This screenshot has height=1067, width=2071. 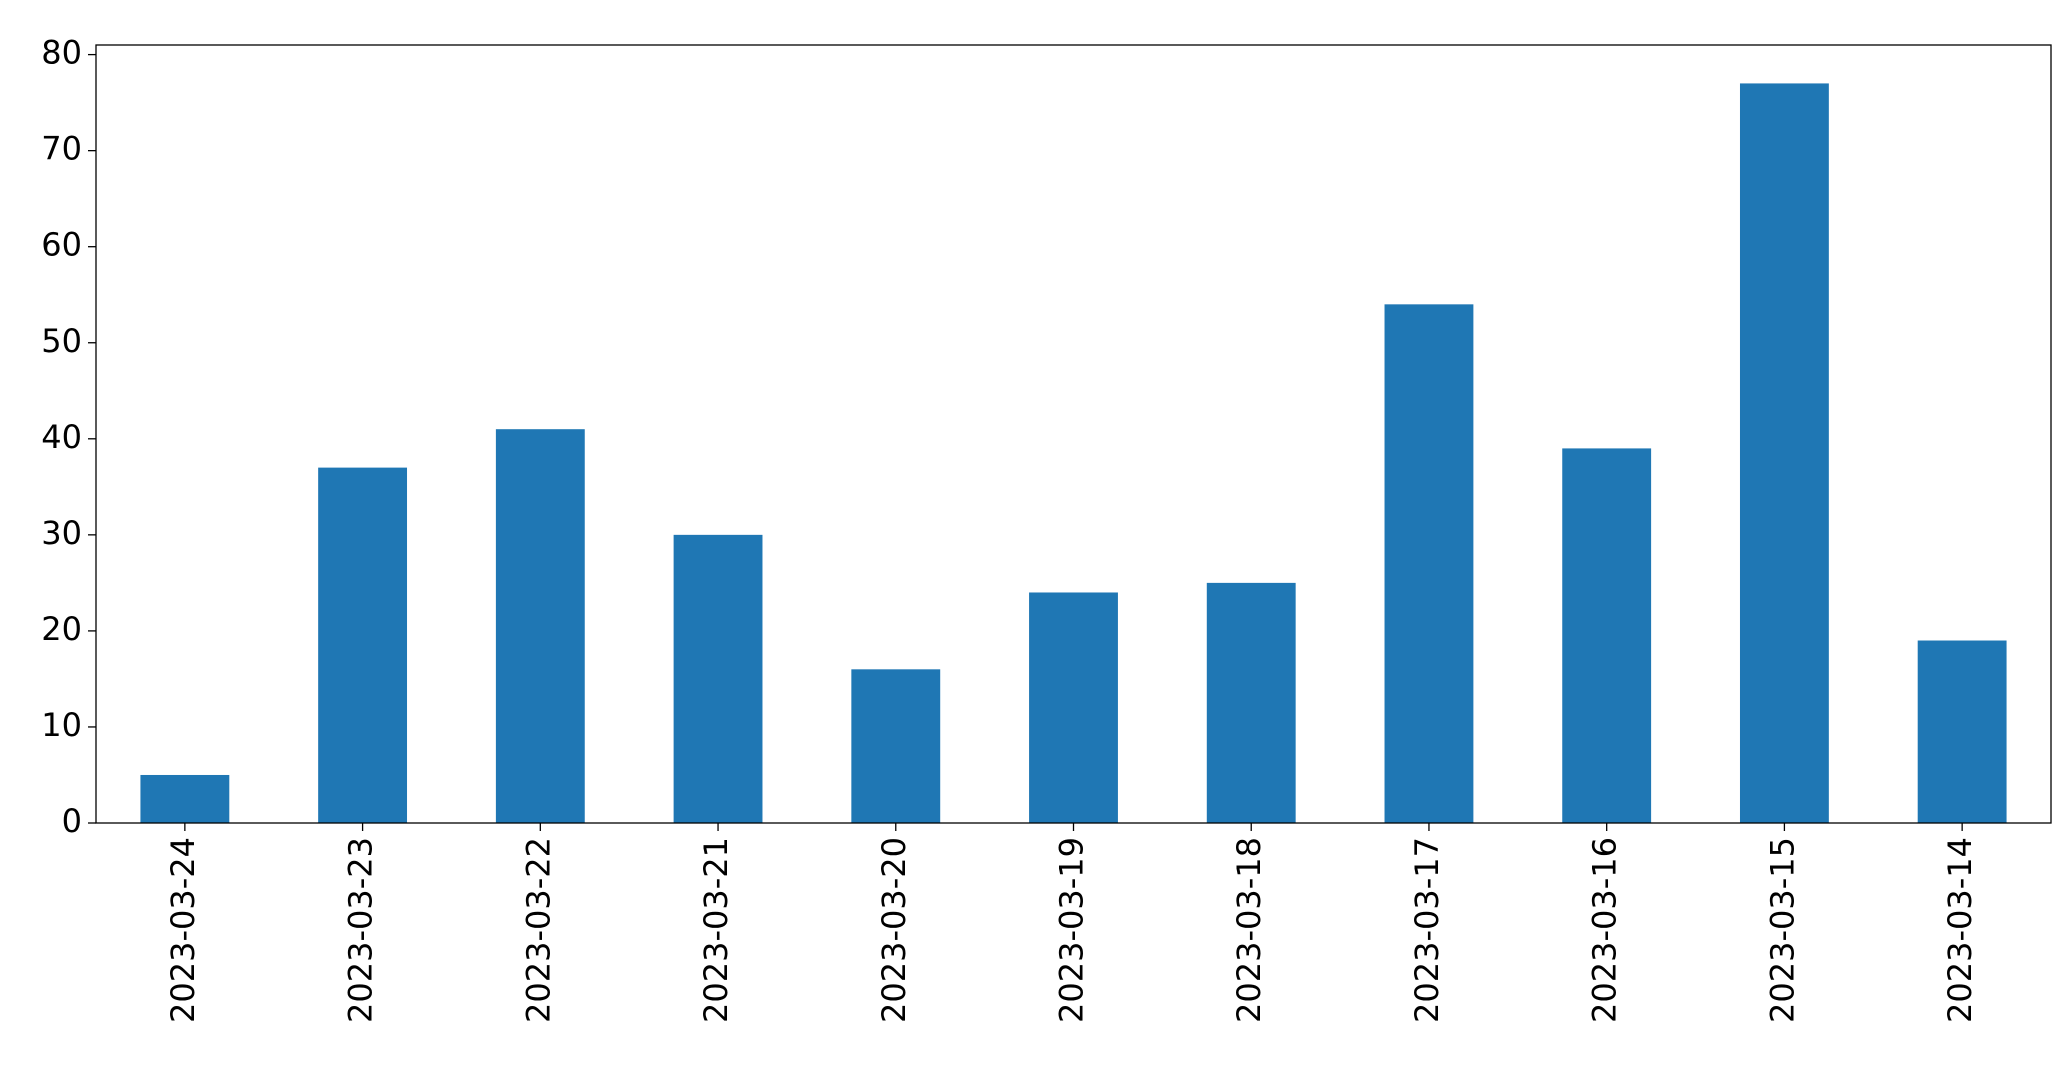 I want to click on x-tick-label: 2023-03-15, so click(x=1782, y=930).